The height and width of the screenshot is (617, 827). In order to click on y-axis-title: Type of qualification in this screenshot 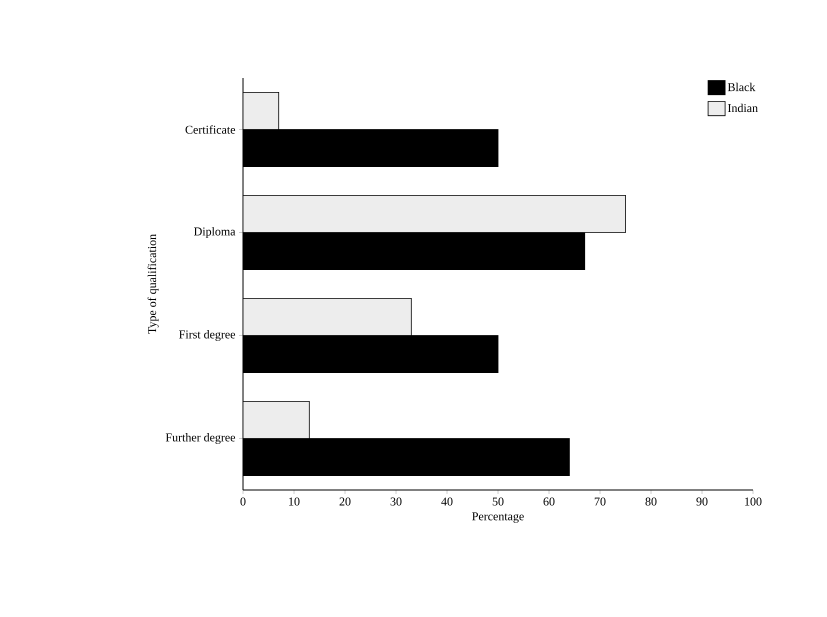, I will do `click(153, 284)`.